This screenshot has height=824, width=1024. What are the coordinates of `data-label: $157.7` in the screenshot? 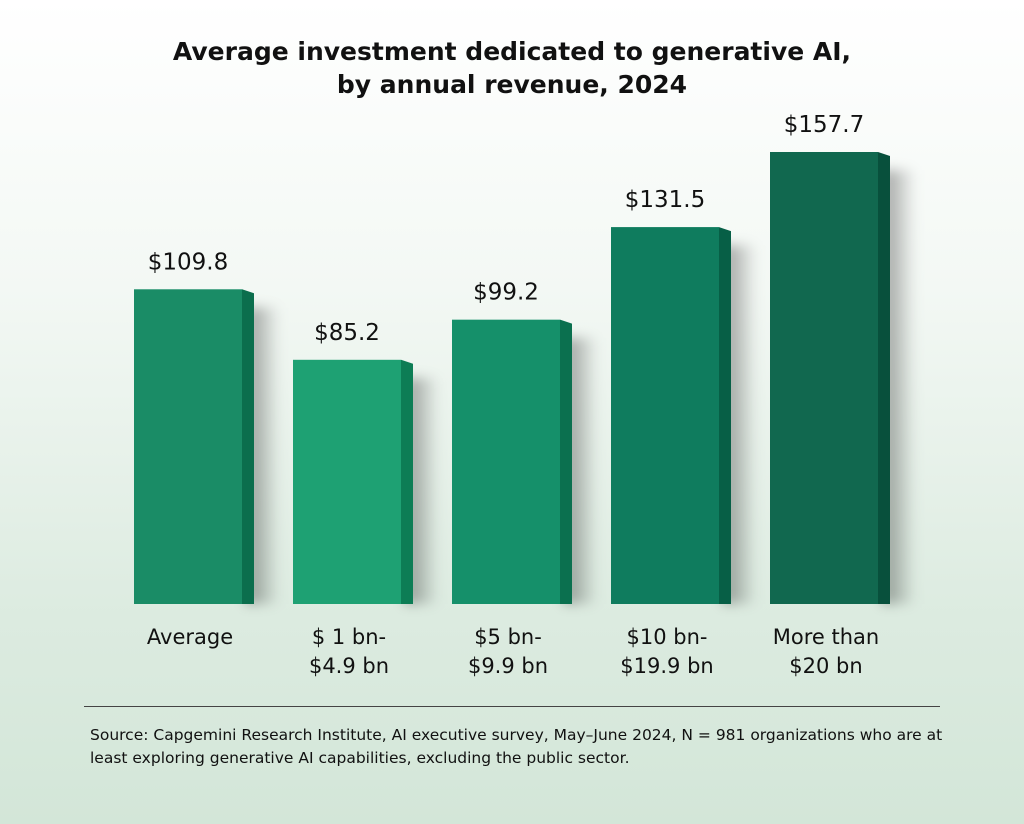 It's located at (824, 125).